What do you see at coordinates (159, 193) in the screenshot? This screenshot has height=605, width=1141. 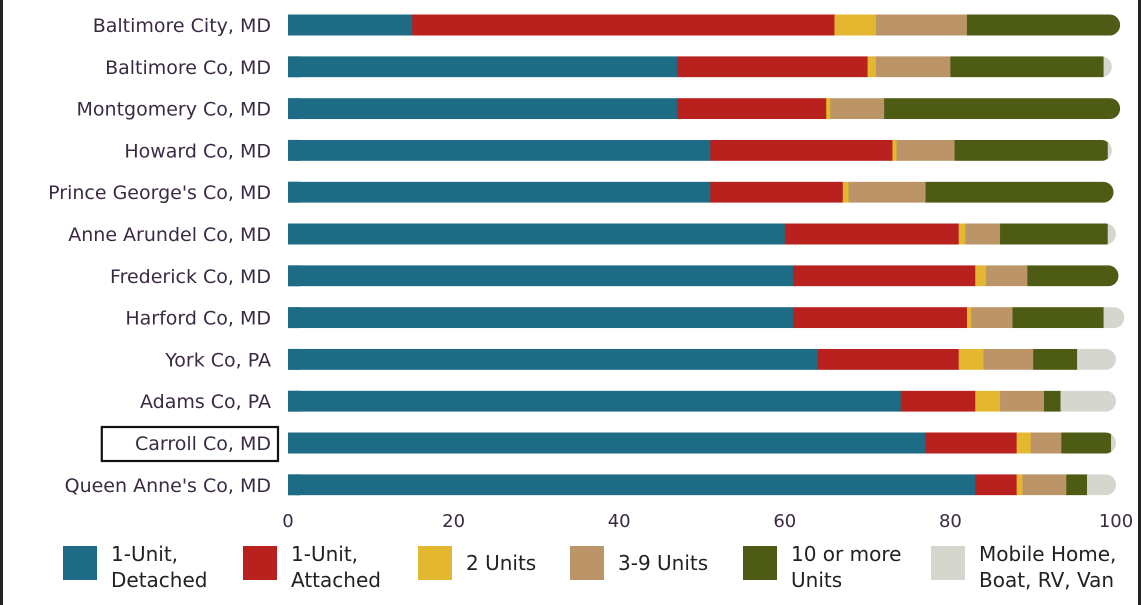 I see `category-label: Prince George's Co, MD` at bounding box center [159, 193].